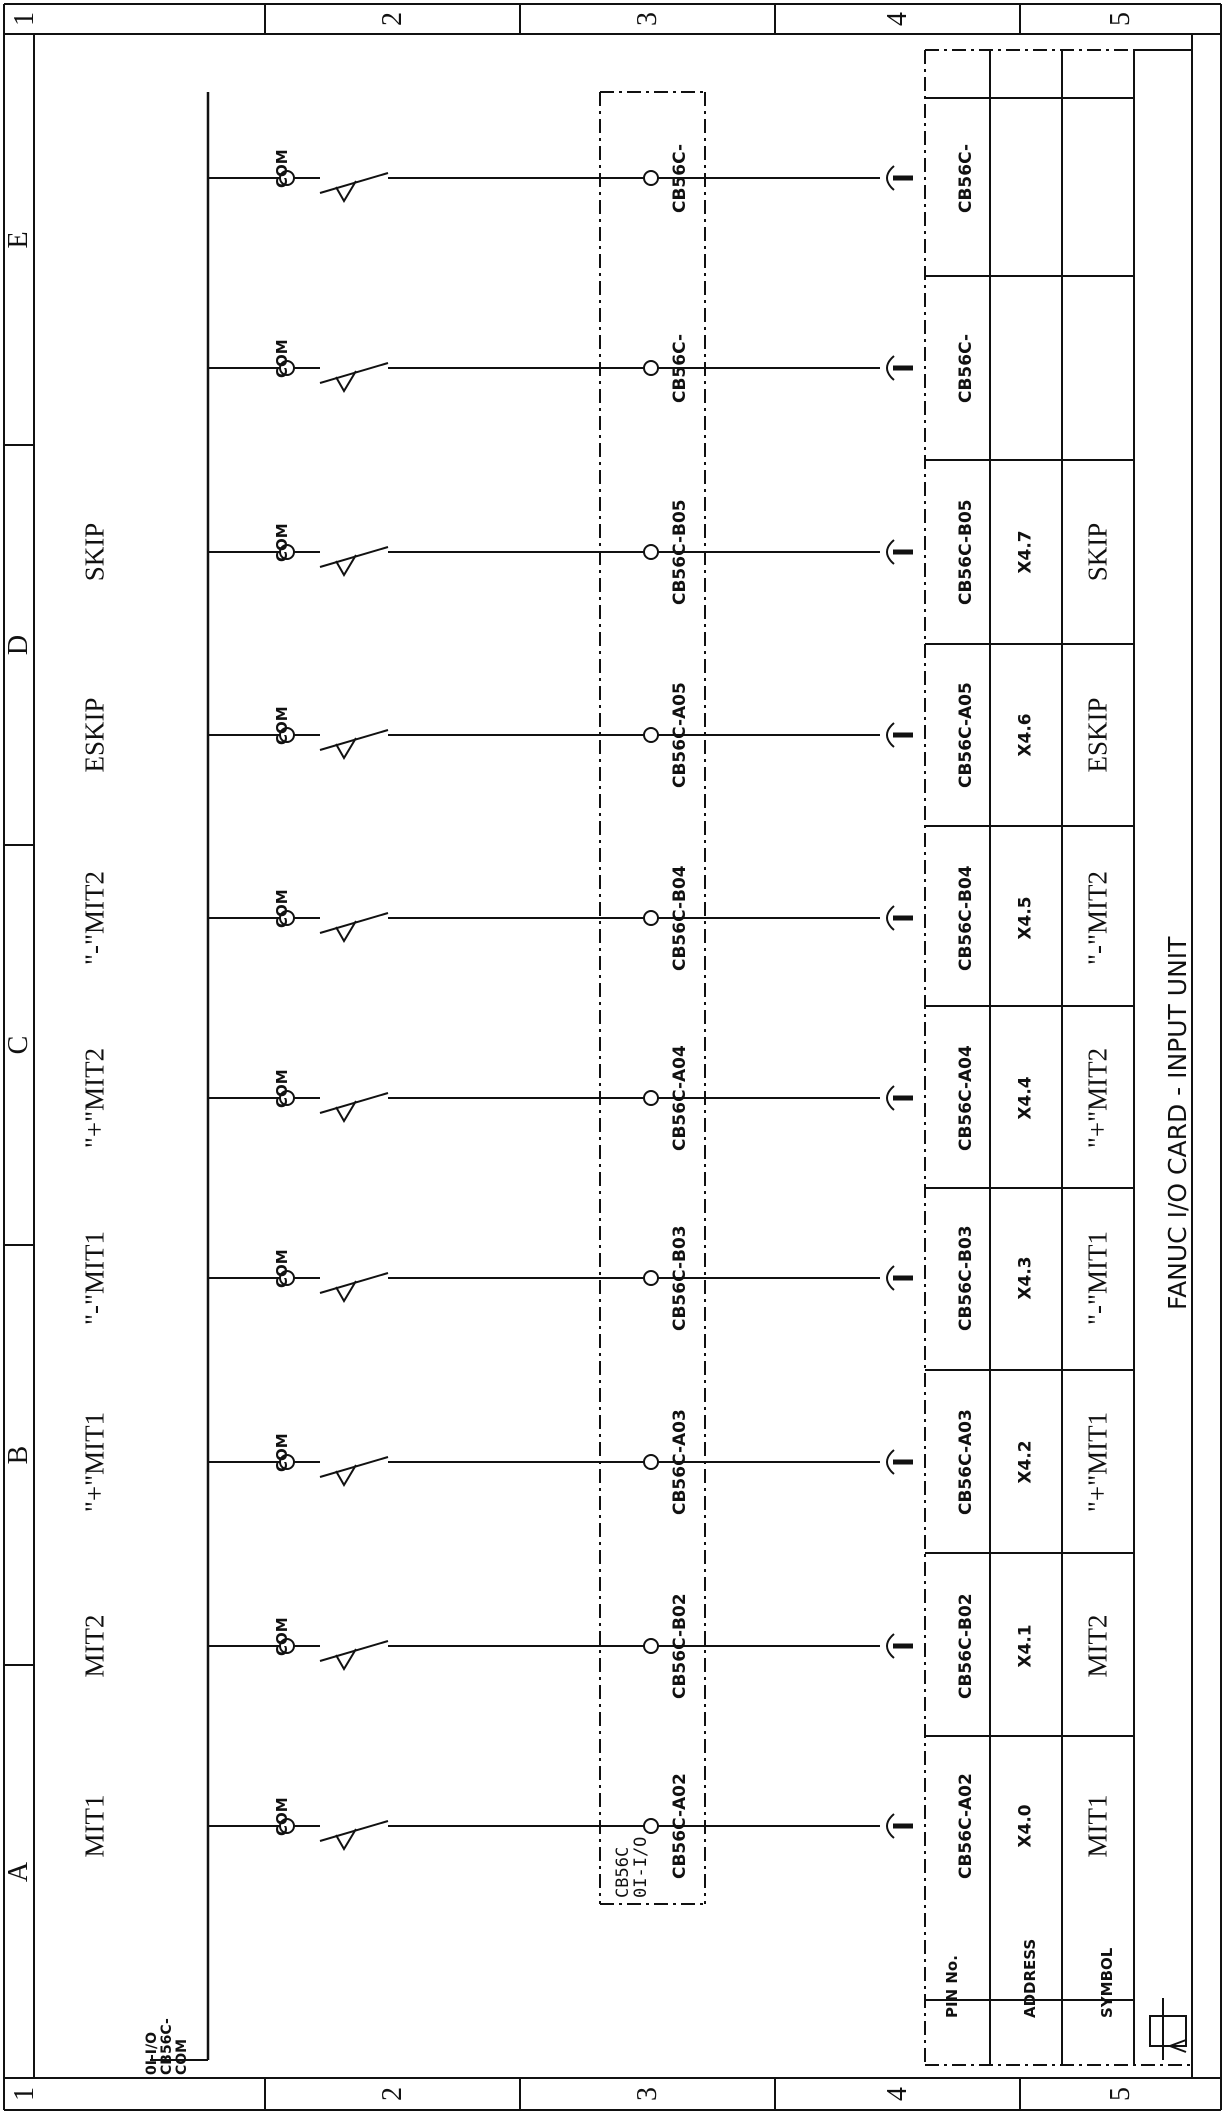 This screenshot has width=1225, height=2114. I want to click on address-cell: X4.2, so click(1025, 1462).